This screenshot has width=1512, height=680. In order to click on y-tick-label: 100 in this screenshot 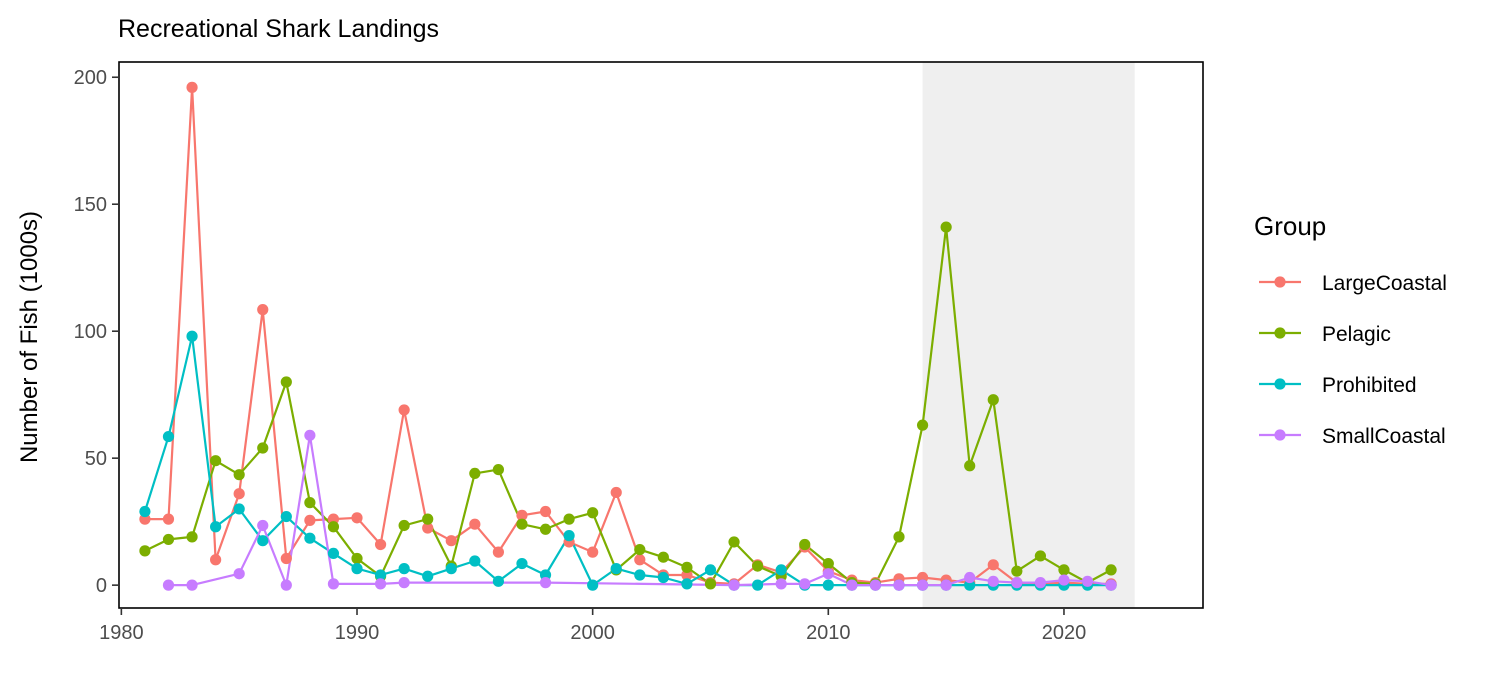, I will do `click(90, 332)`.